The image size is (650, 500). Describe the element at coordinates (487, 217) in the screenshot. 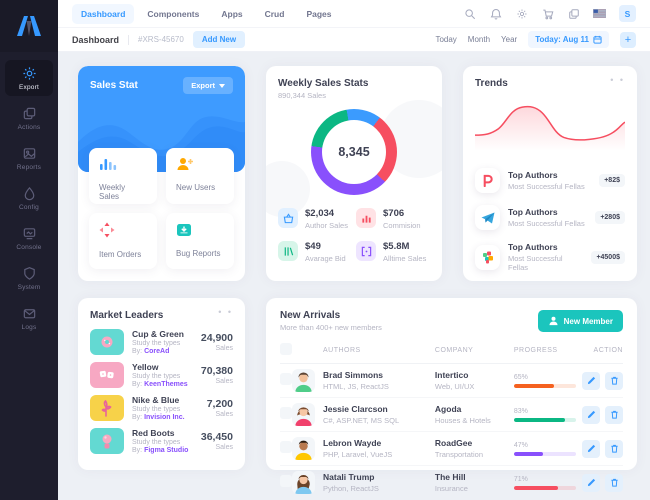

I see `telegram-icon` at that location.